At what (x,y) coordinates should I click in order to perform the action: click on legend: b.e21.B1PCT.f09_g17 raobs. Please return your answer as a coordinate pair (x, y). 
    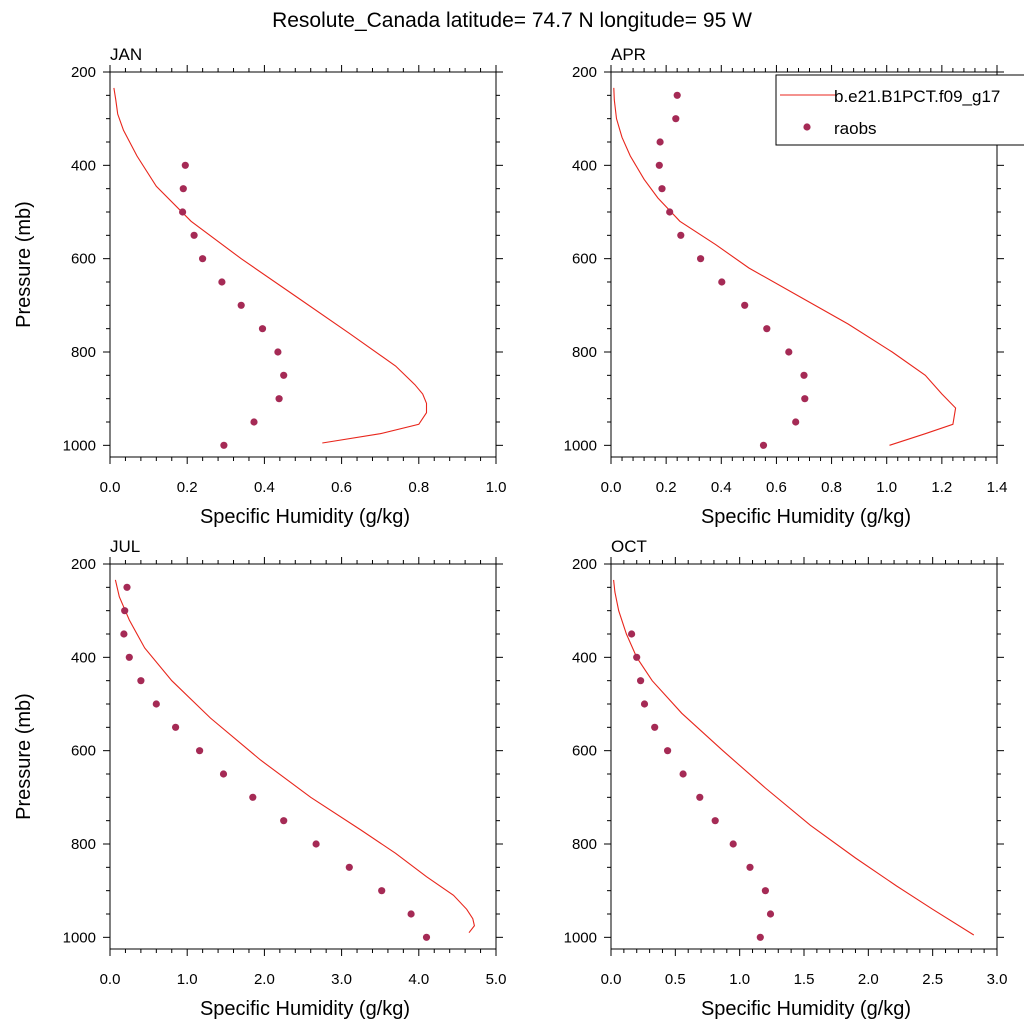
    Looking at the image, I should click on (899, 110).